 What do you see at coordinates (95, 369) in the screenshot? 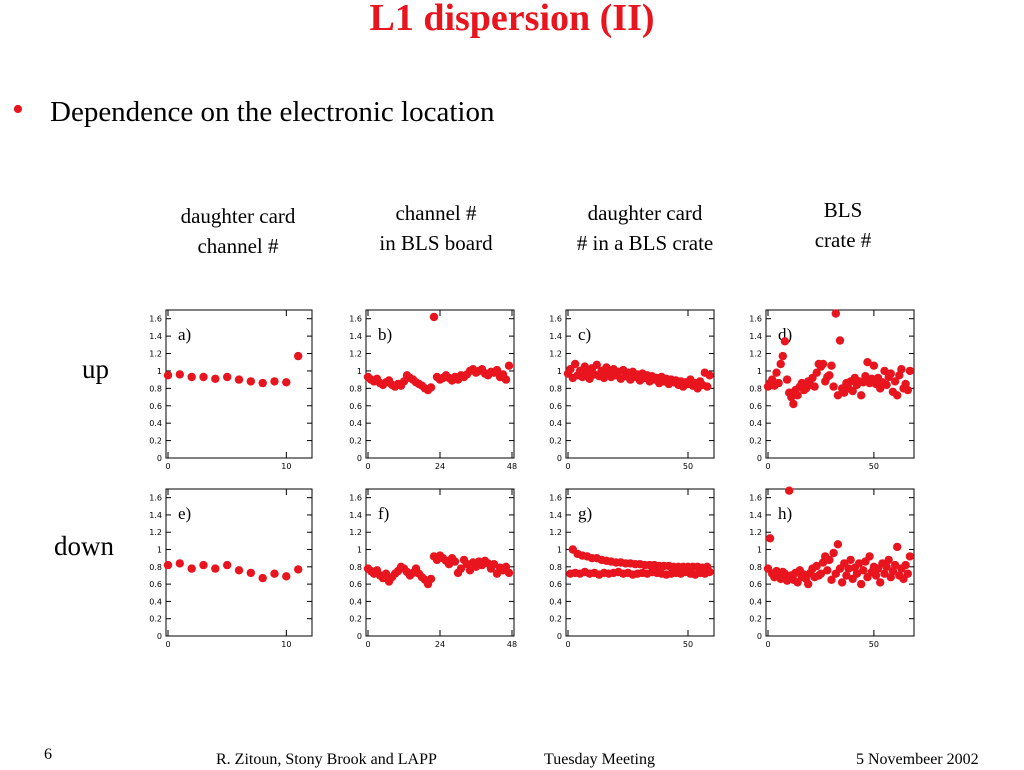
I see `row-label-up: up` at bounding box center [95, 369].